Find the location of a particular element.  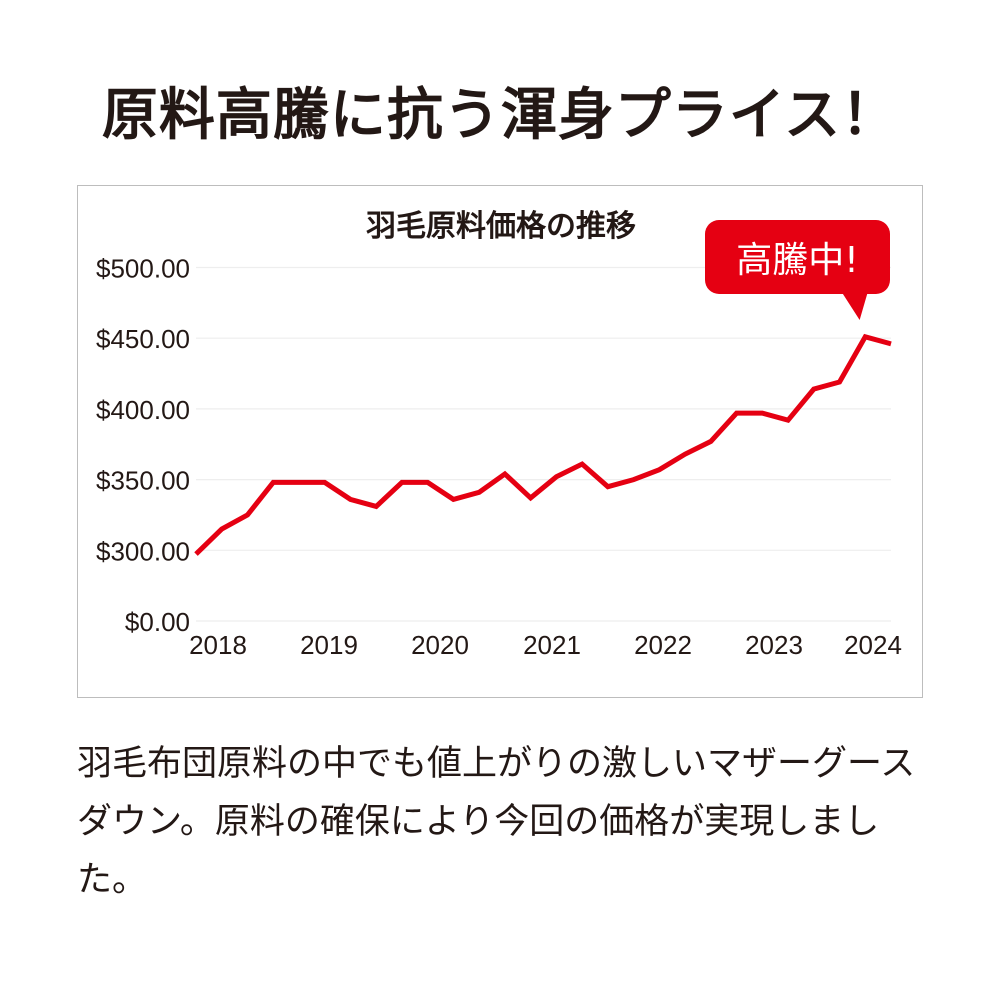

y-tick-label: $400.00 is located at coordinates (143, 410).